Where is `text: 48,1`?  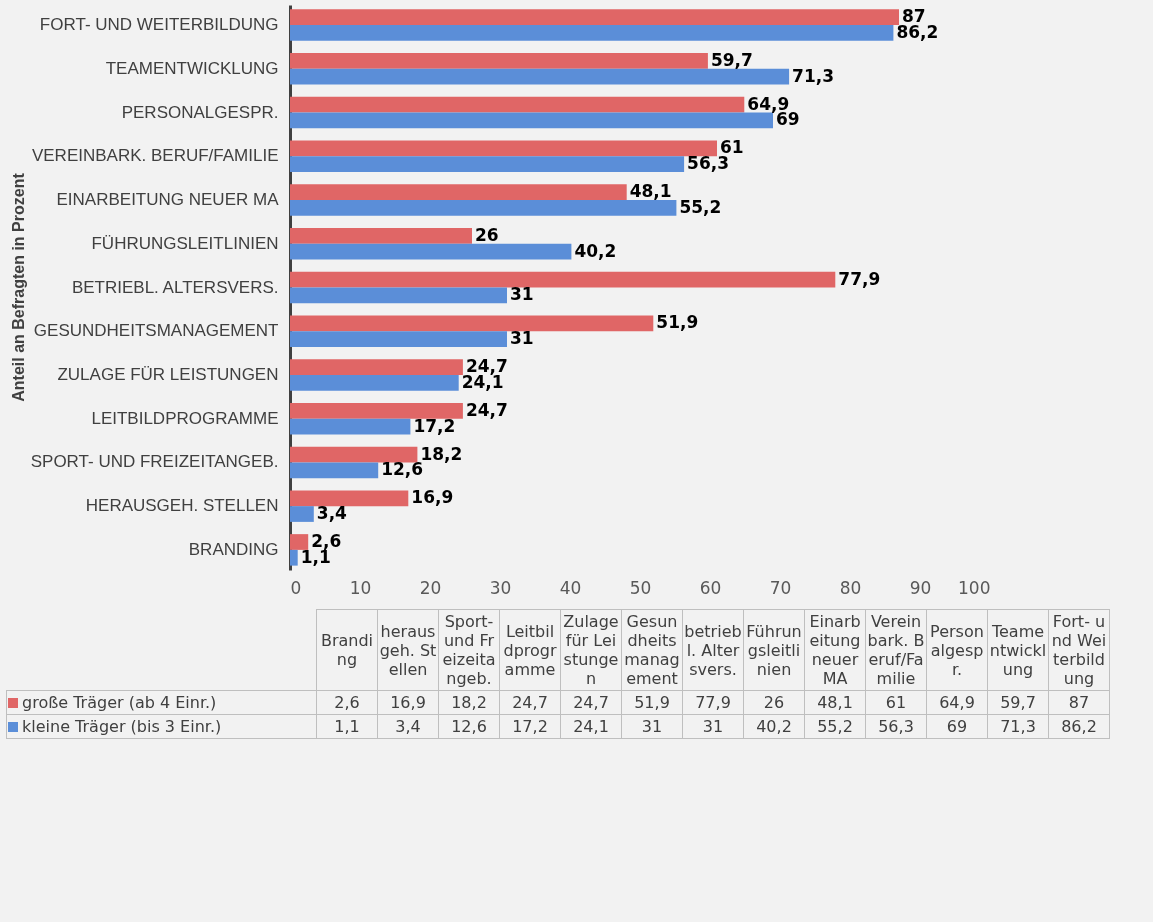
text: 48,1 is located at coordinates (835, 702).